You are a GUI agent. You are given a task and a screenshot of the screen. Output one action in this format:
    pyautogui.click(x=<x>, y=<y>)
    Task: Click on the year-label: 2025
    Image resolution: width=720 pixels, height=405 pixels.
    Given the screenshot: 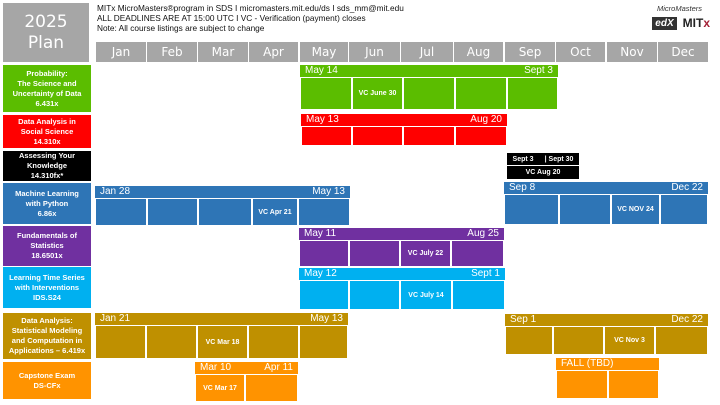 What is the action you would take?
    pyautogui.click(x=46, y=21)
    